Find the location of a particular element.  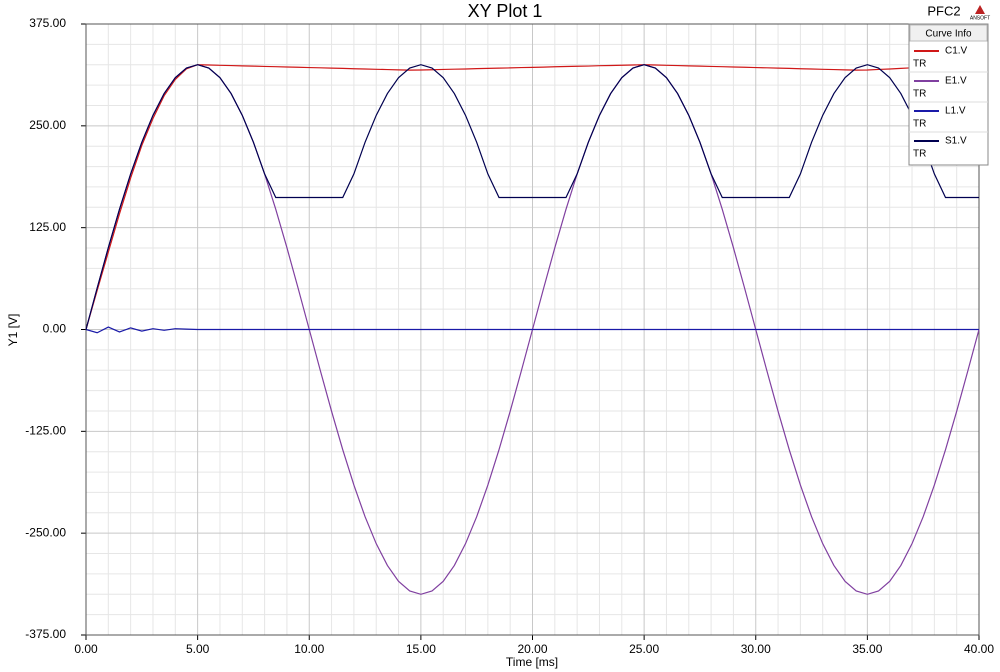

series-line is located at coordinates (532, 330).